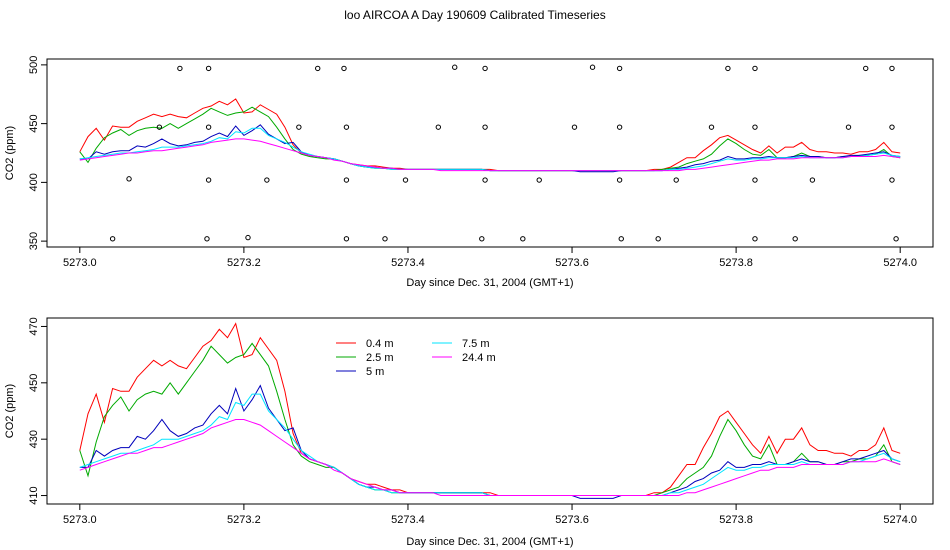  I want to click on top-y-ticks: 350 400 450 500, so click(37, 153).